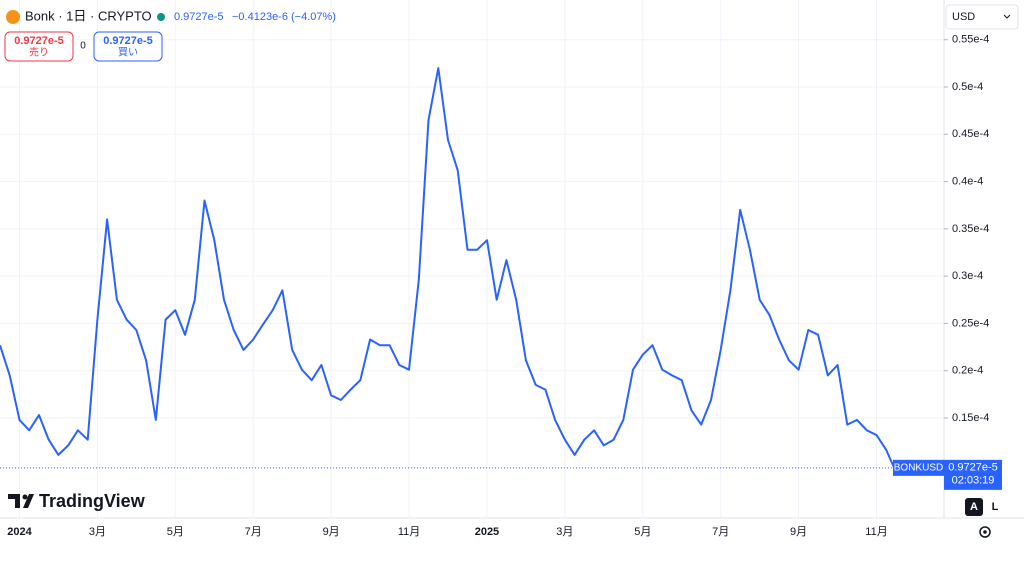  What do you see at coordinates (128, 53) in the screenshot?
I see `buy-label: 買い` at bounding box center [128, 53].